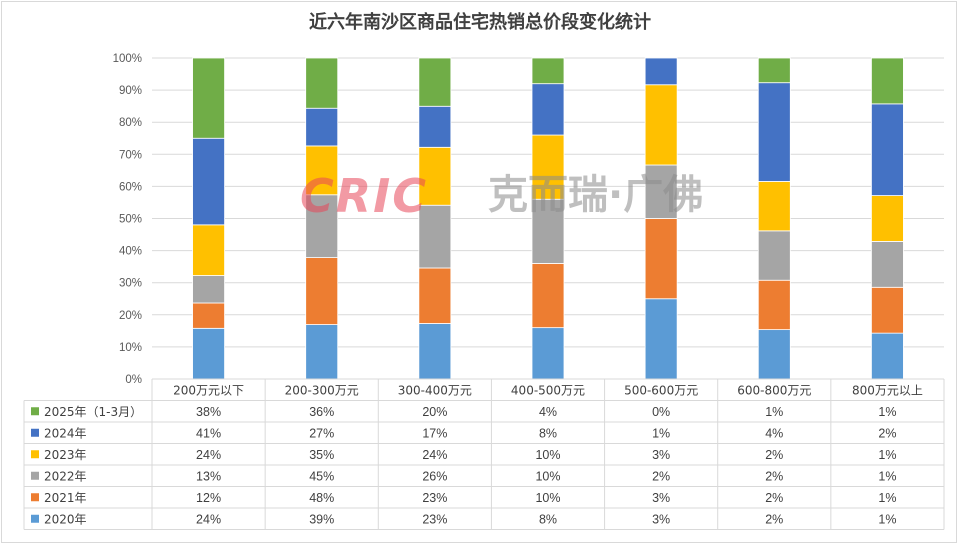 This screenshot has height=546, width=960. What do you see at coordinates (434, 519) in the screenshot?
I see `data-label: 23%` at bounding box center [434, 519].